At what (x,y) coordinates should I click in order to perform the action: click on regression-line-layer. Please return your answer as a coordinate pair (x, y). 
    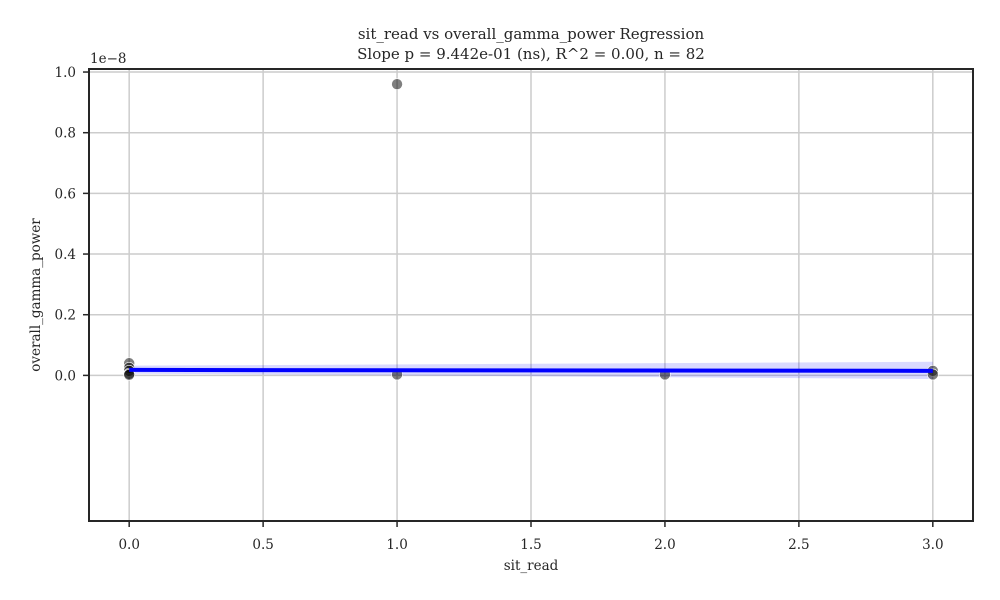
    Looking at the image, I should click on (531, 370).